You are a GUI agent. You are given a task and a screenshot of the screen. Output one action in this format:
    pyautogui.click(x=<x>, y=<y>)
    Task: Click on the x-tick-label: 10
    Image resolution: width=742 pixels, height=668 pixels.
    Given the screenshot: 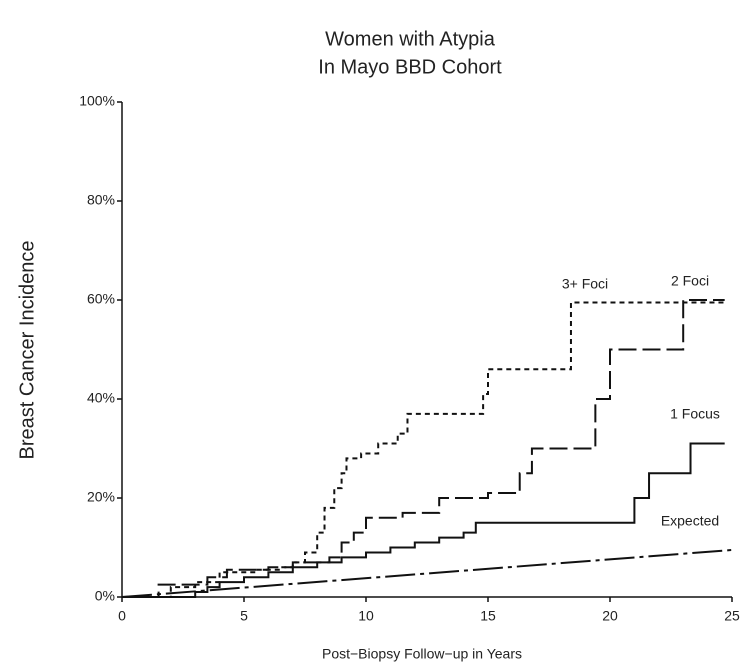 What is the action you would take?
    pyautogui.click(x=366, y=616)
    